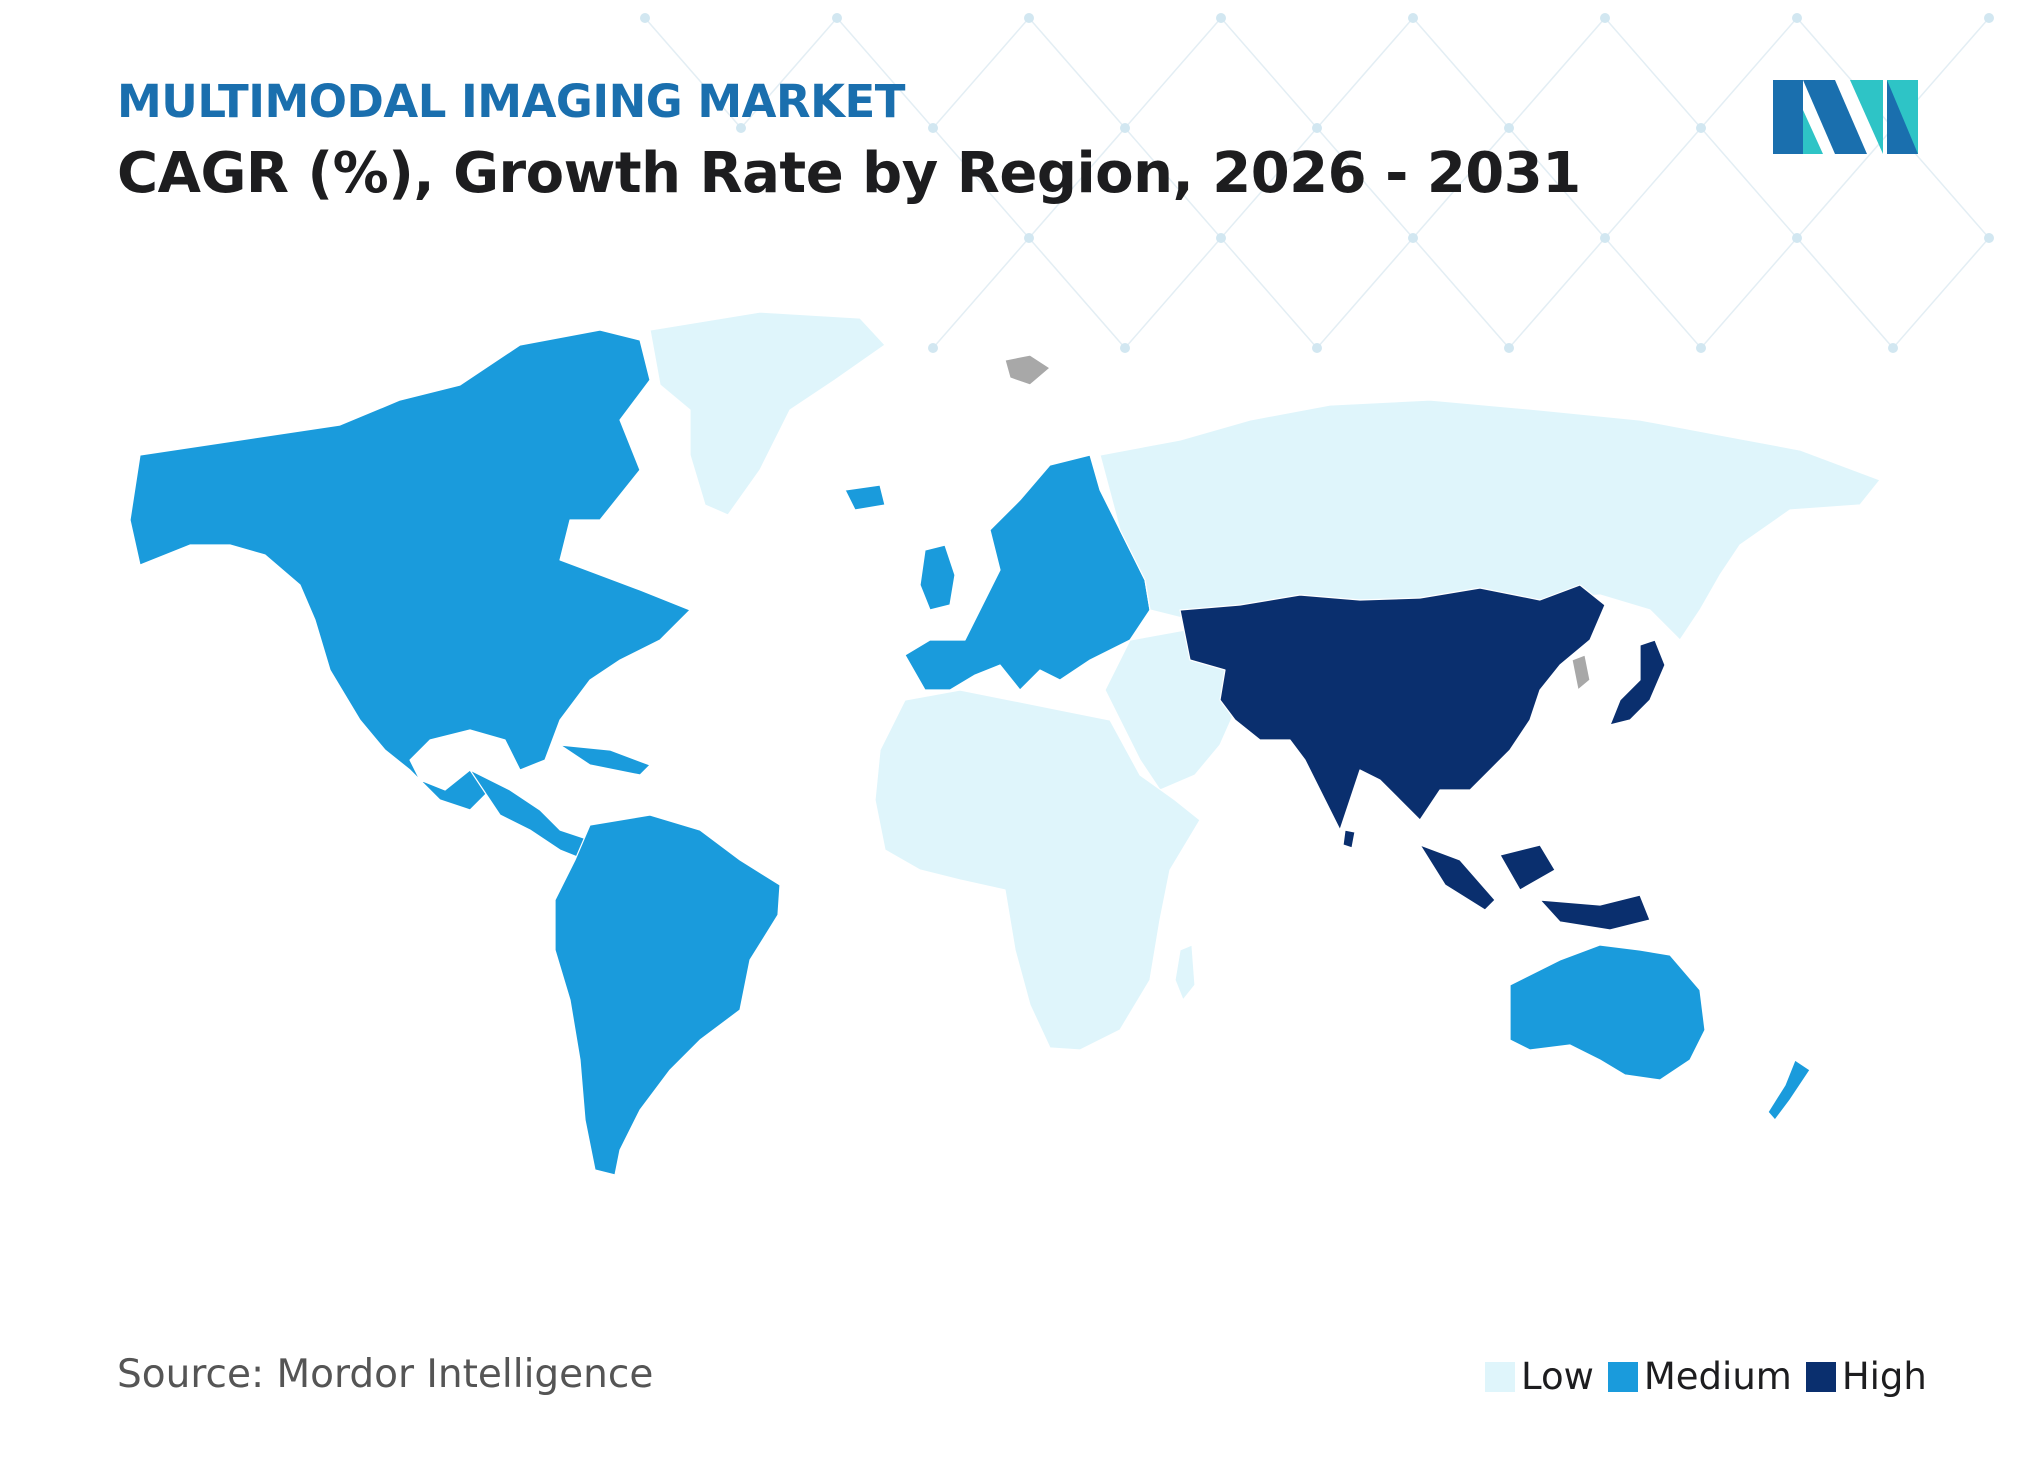 The image size is (2035, 1480). Describe the element at coordinates (1392, 707) in the screenshot. I see `region-asia-pacific` at that location.